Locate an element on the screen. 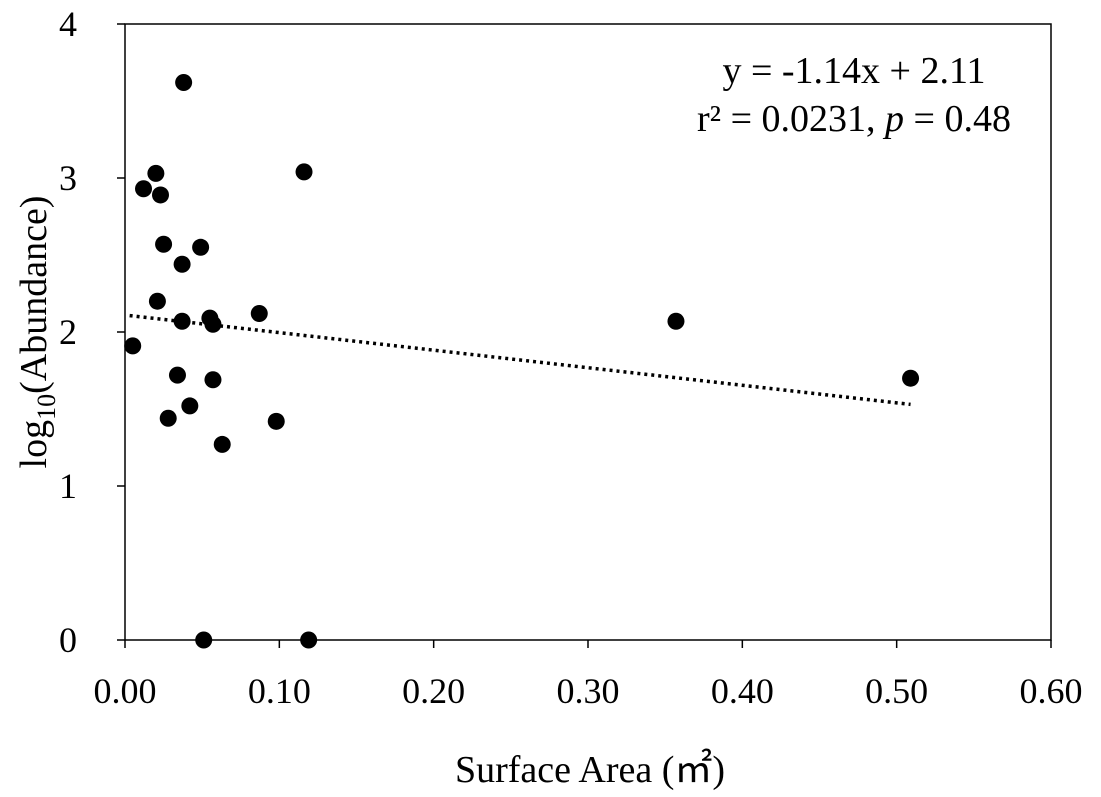 This screenshot has width=1101, height=797. y-tick-label: 0 is located at coordinates (68, 640).